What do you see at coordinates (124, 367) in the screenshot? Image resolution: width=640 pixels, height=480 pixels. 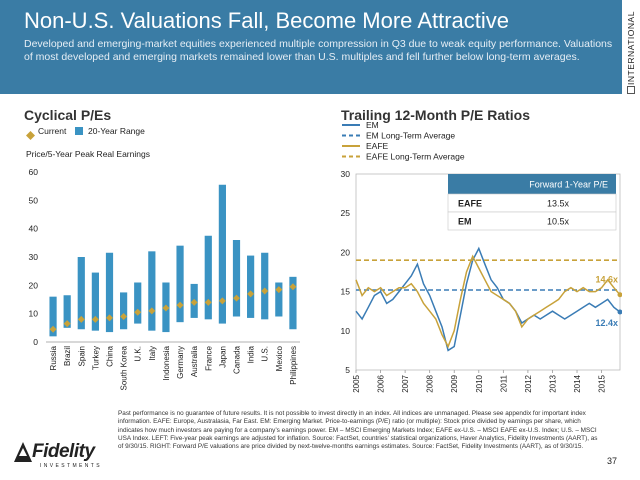 I see `x-tick-label: South Korea` at bounding box center [124, 367].